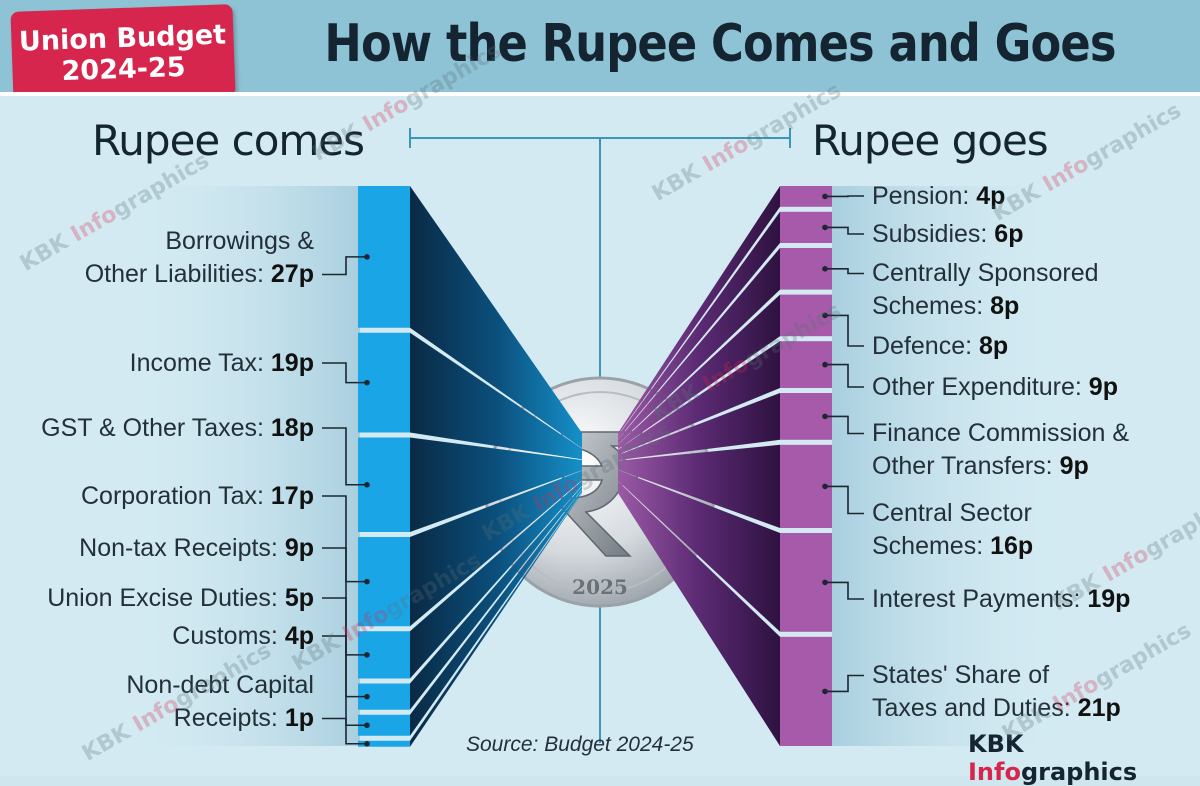  I want to click on brand-part-3: graphics, so click(1079, 772).